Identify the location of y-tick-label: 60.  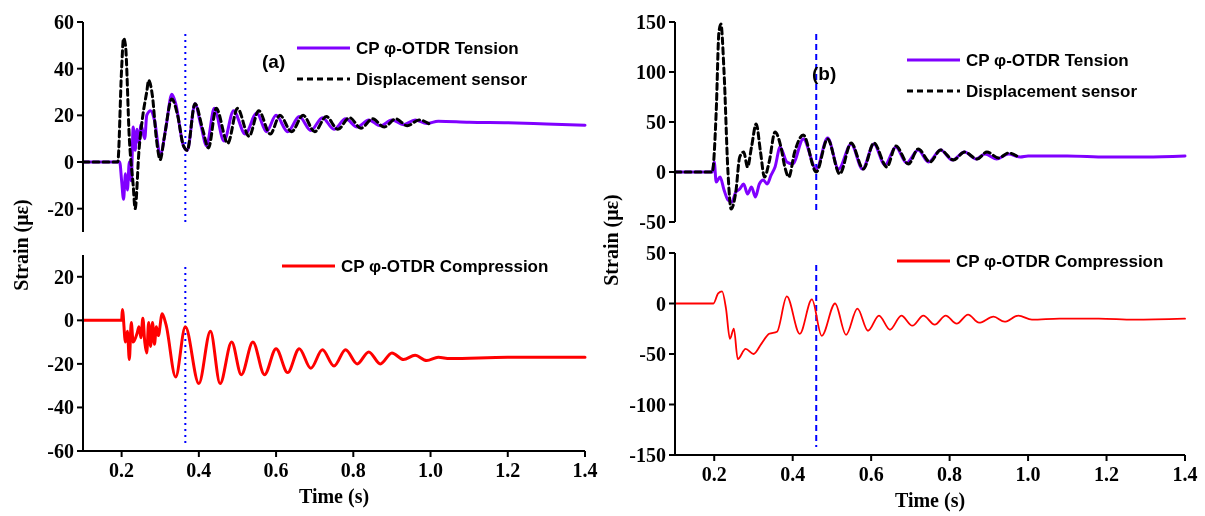
(64, 22).